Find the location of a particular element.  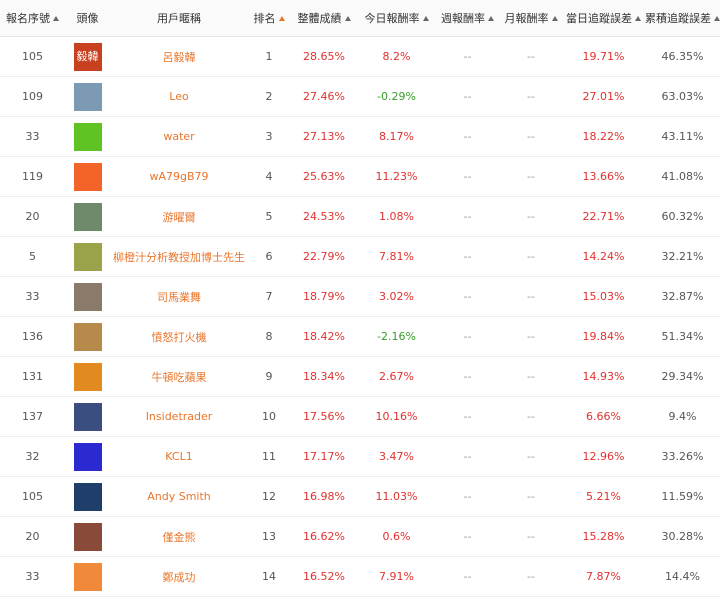

cell: 牛頓吃蘋果 is located at coordinates (179, 376).